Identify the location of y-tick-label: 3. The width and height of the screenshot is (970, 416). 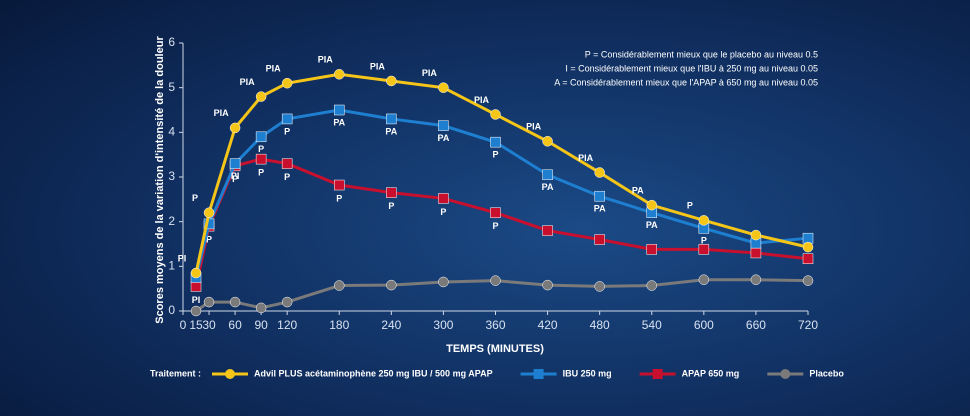
(171, 176).